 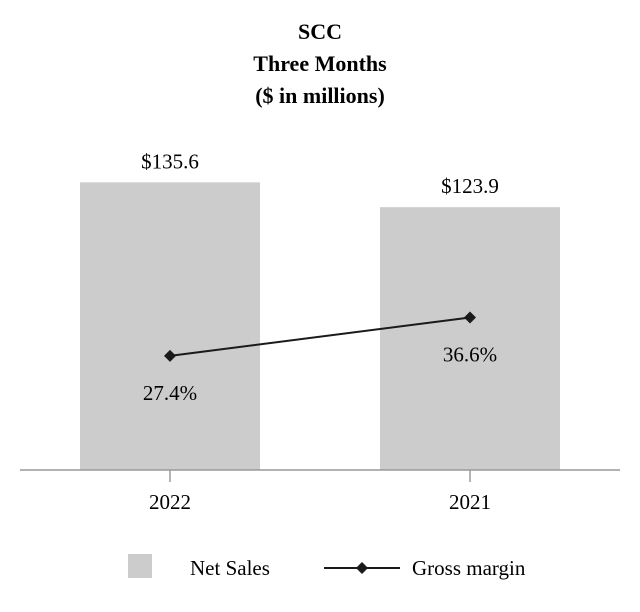 What do you see at coordinates (327, 567) in the screenshot?
I see `legend: Net Sales Gross margin` at bounding box center [327, 567].